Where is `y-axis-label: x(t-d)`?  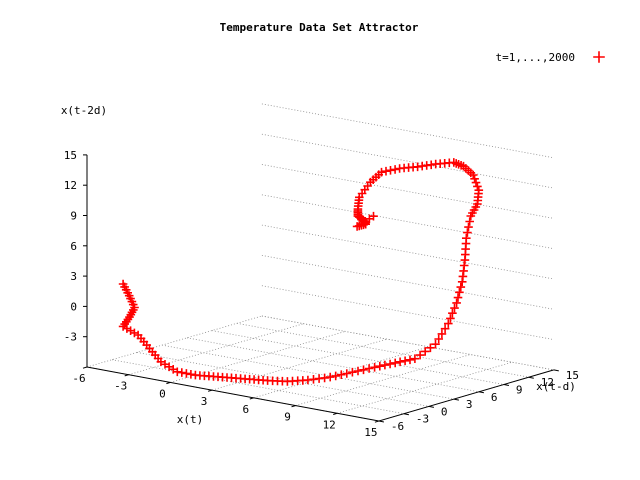
y-axis-label: x(t-d) is located at coordinates (556, 386).